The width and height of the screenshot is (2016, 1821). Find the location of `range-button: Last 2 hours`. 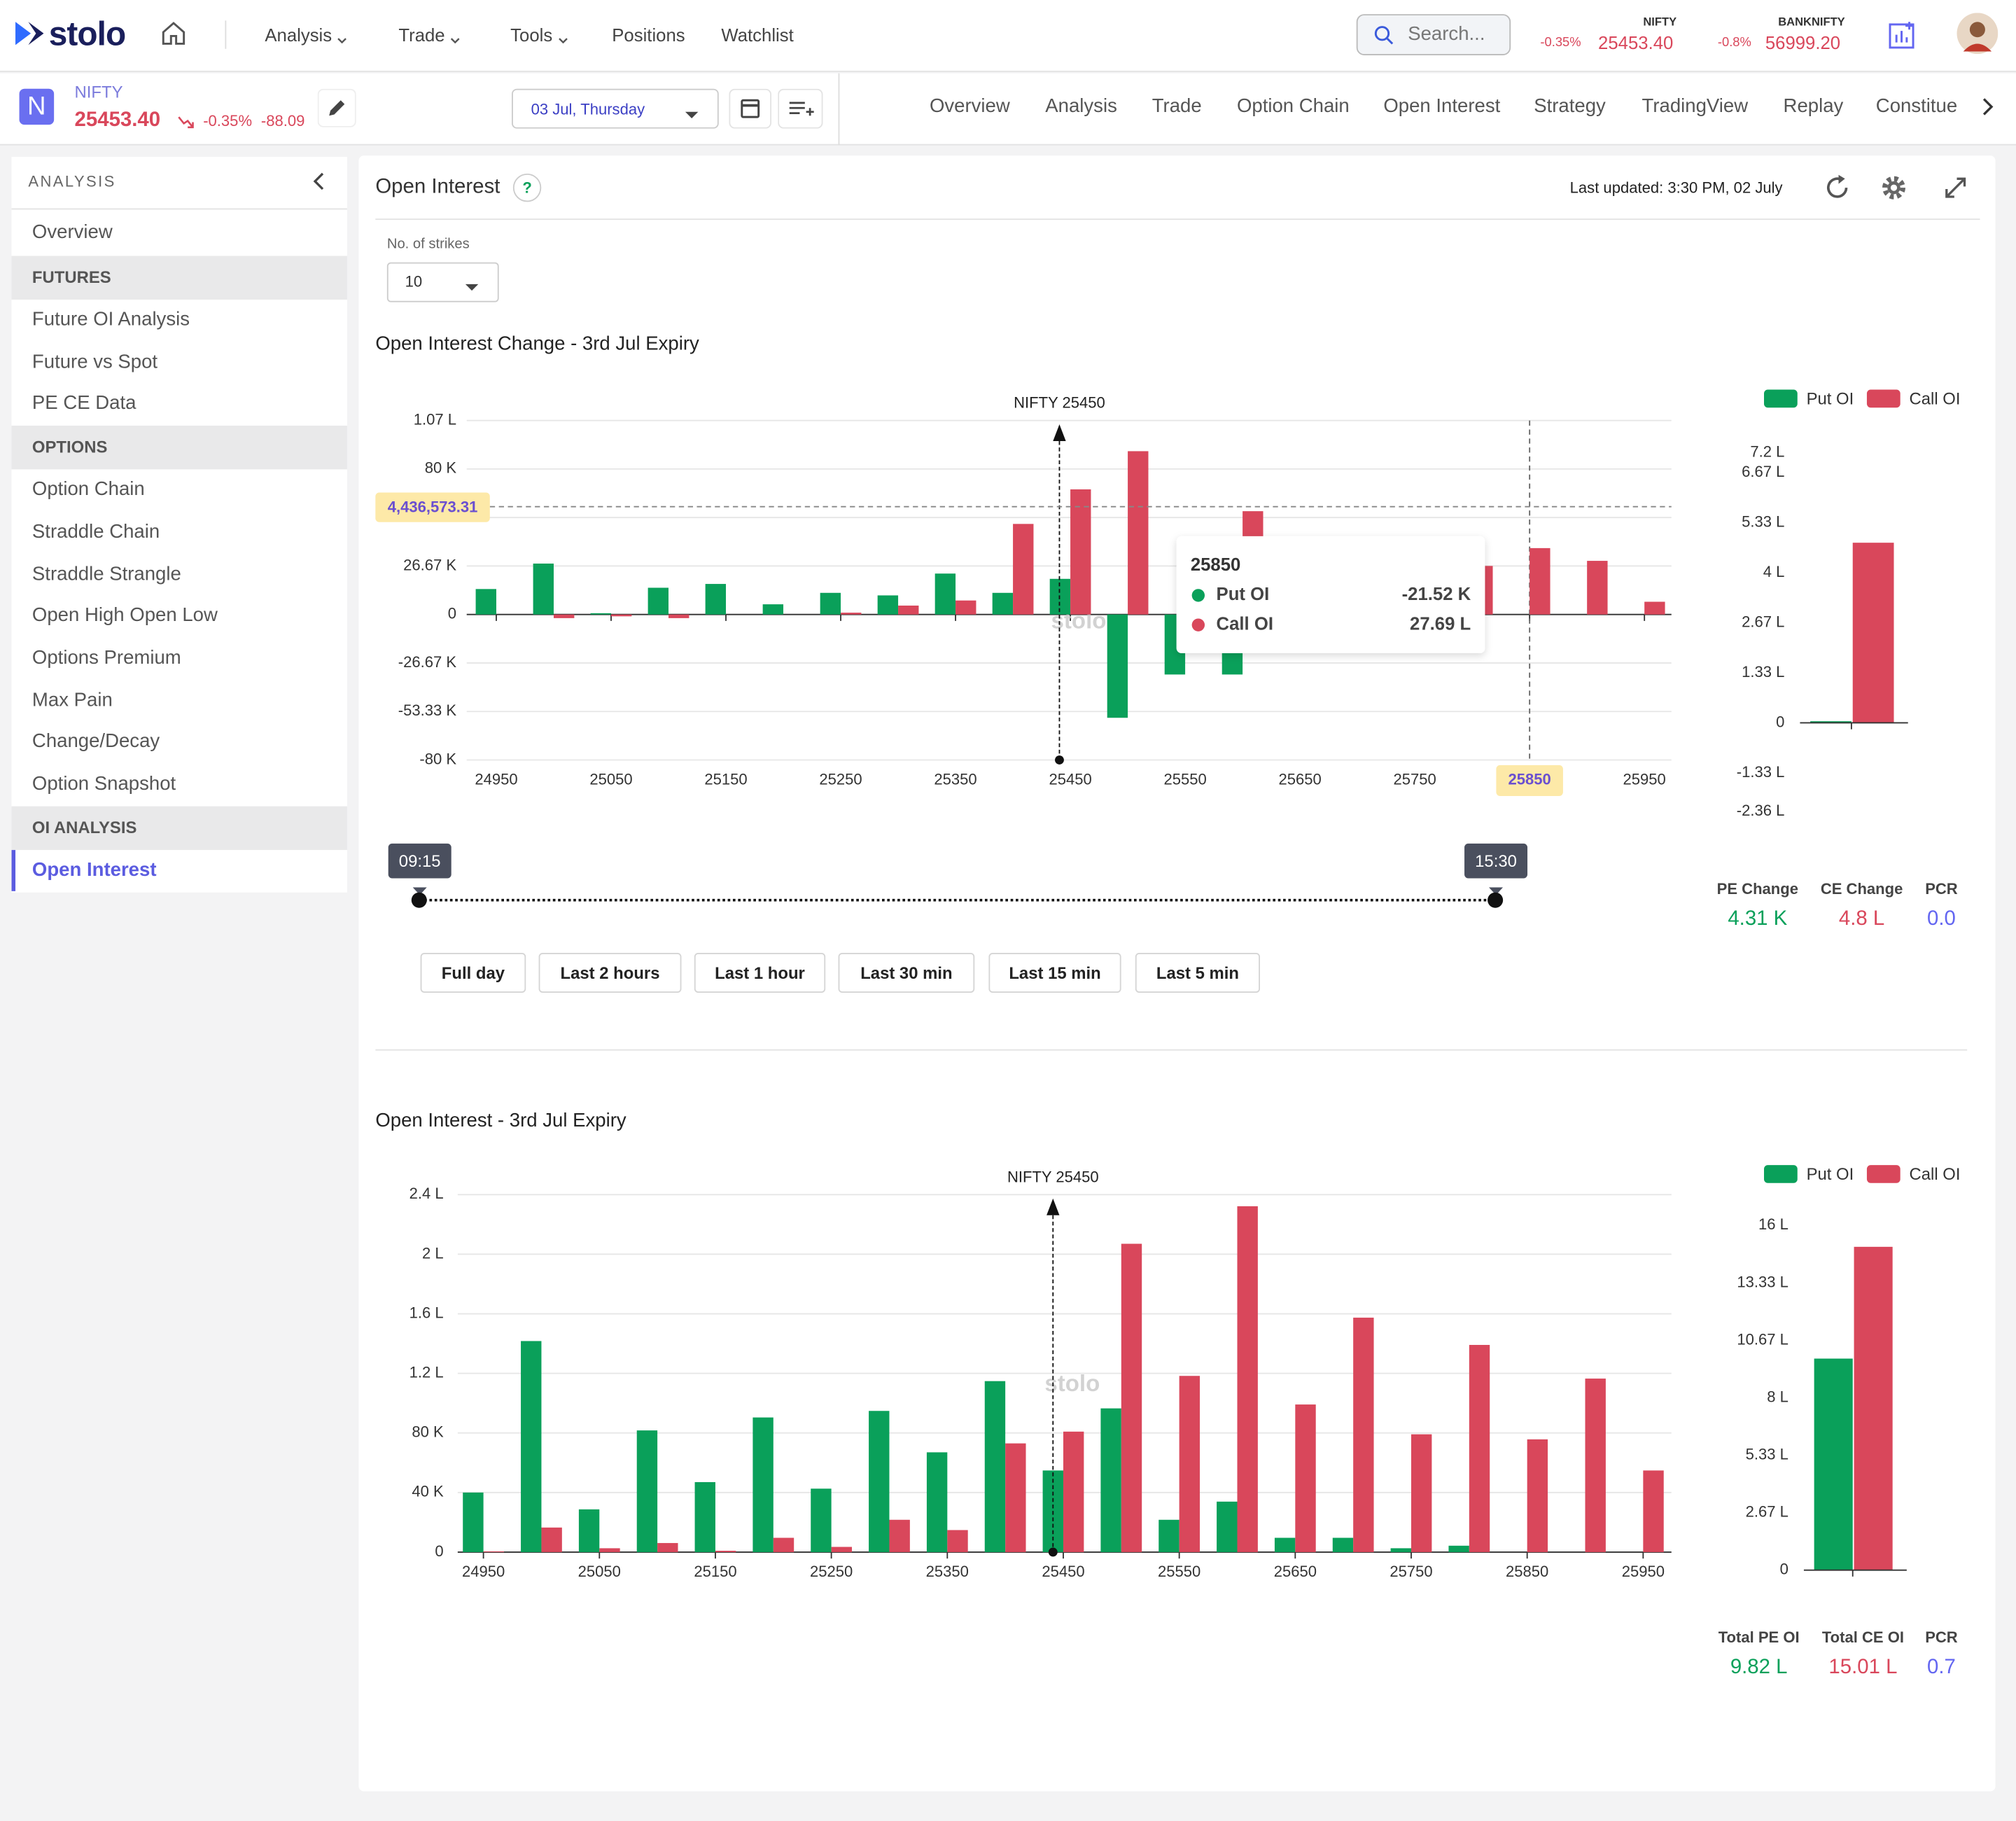

range-button: Last 2 hours is located at coordinates (610, 973).